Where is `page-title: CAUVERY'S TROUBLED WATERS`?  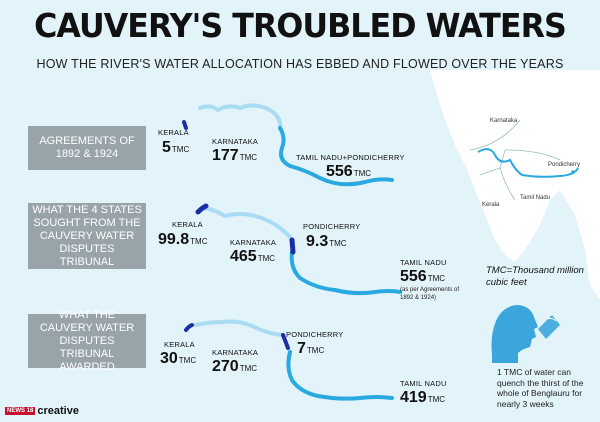 page-title: CAUVERY'S TROUBLED WATERS is located at coordinates (300, 25).